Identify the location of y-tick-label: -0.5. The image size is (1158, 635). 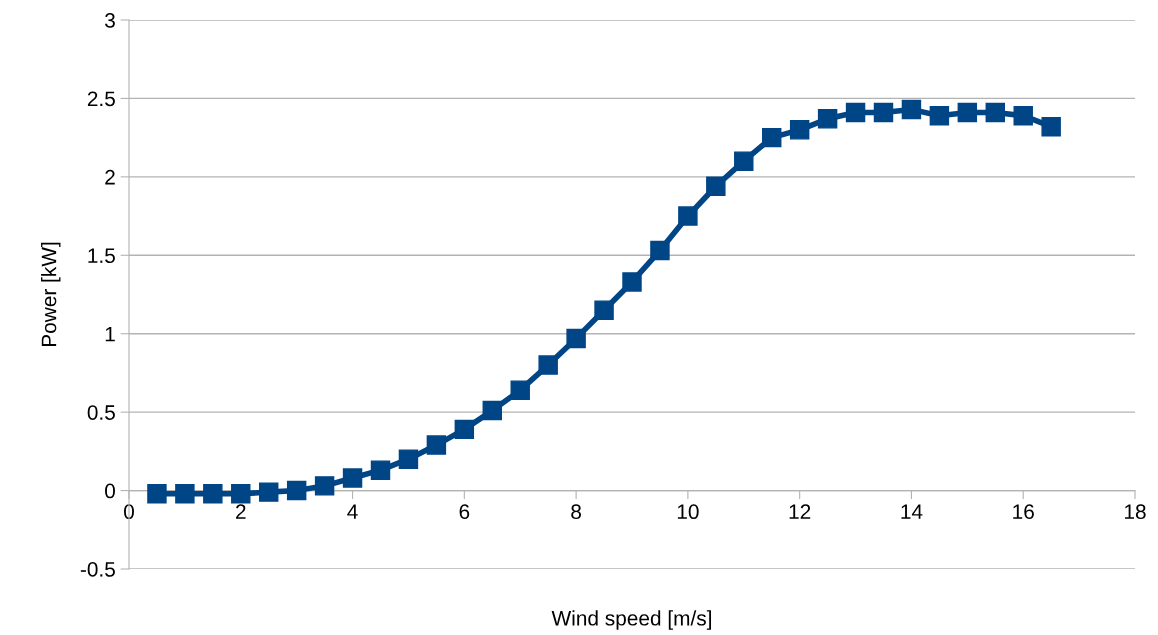
(97, 569).